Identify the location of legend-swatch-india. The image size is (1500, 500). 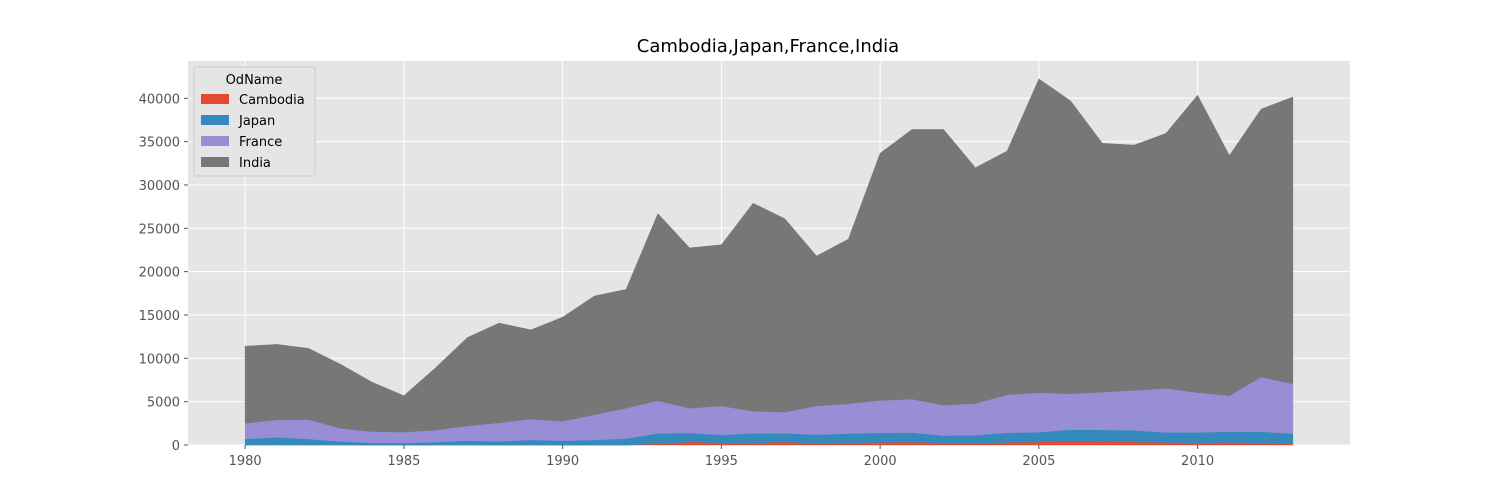
(215, 162).